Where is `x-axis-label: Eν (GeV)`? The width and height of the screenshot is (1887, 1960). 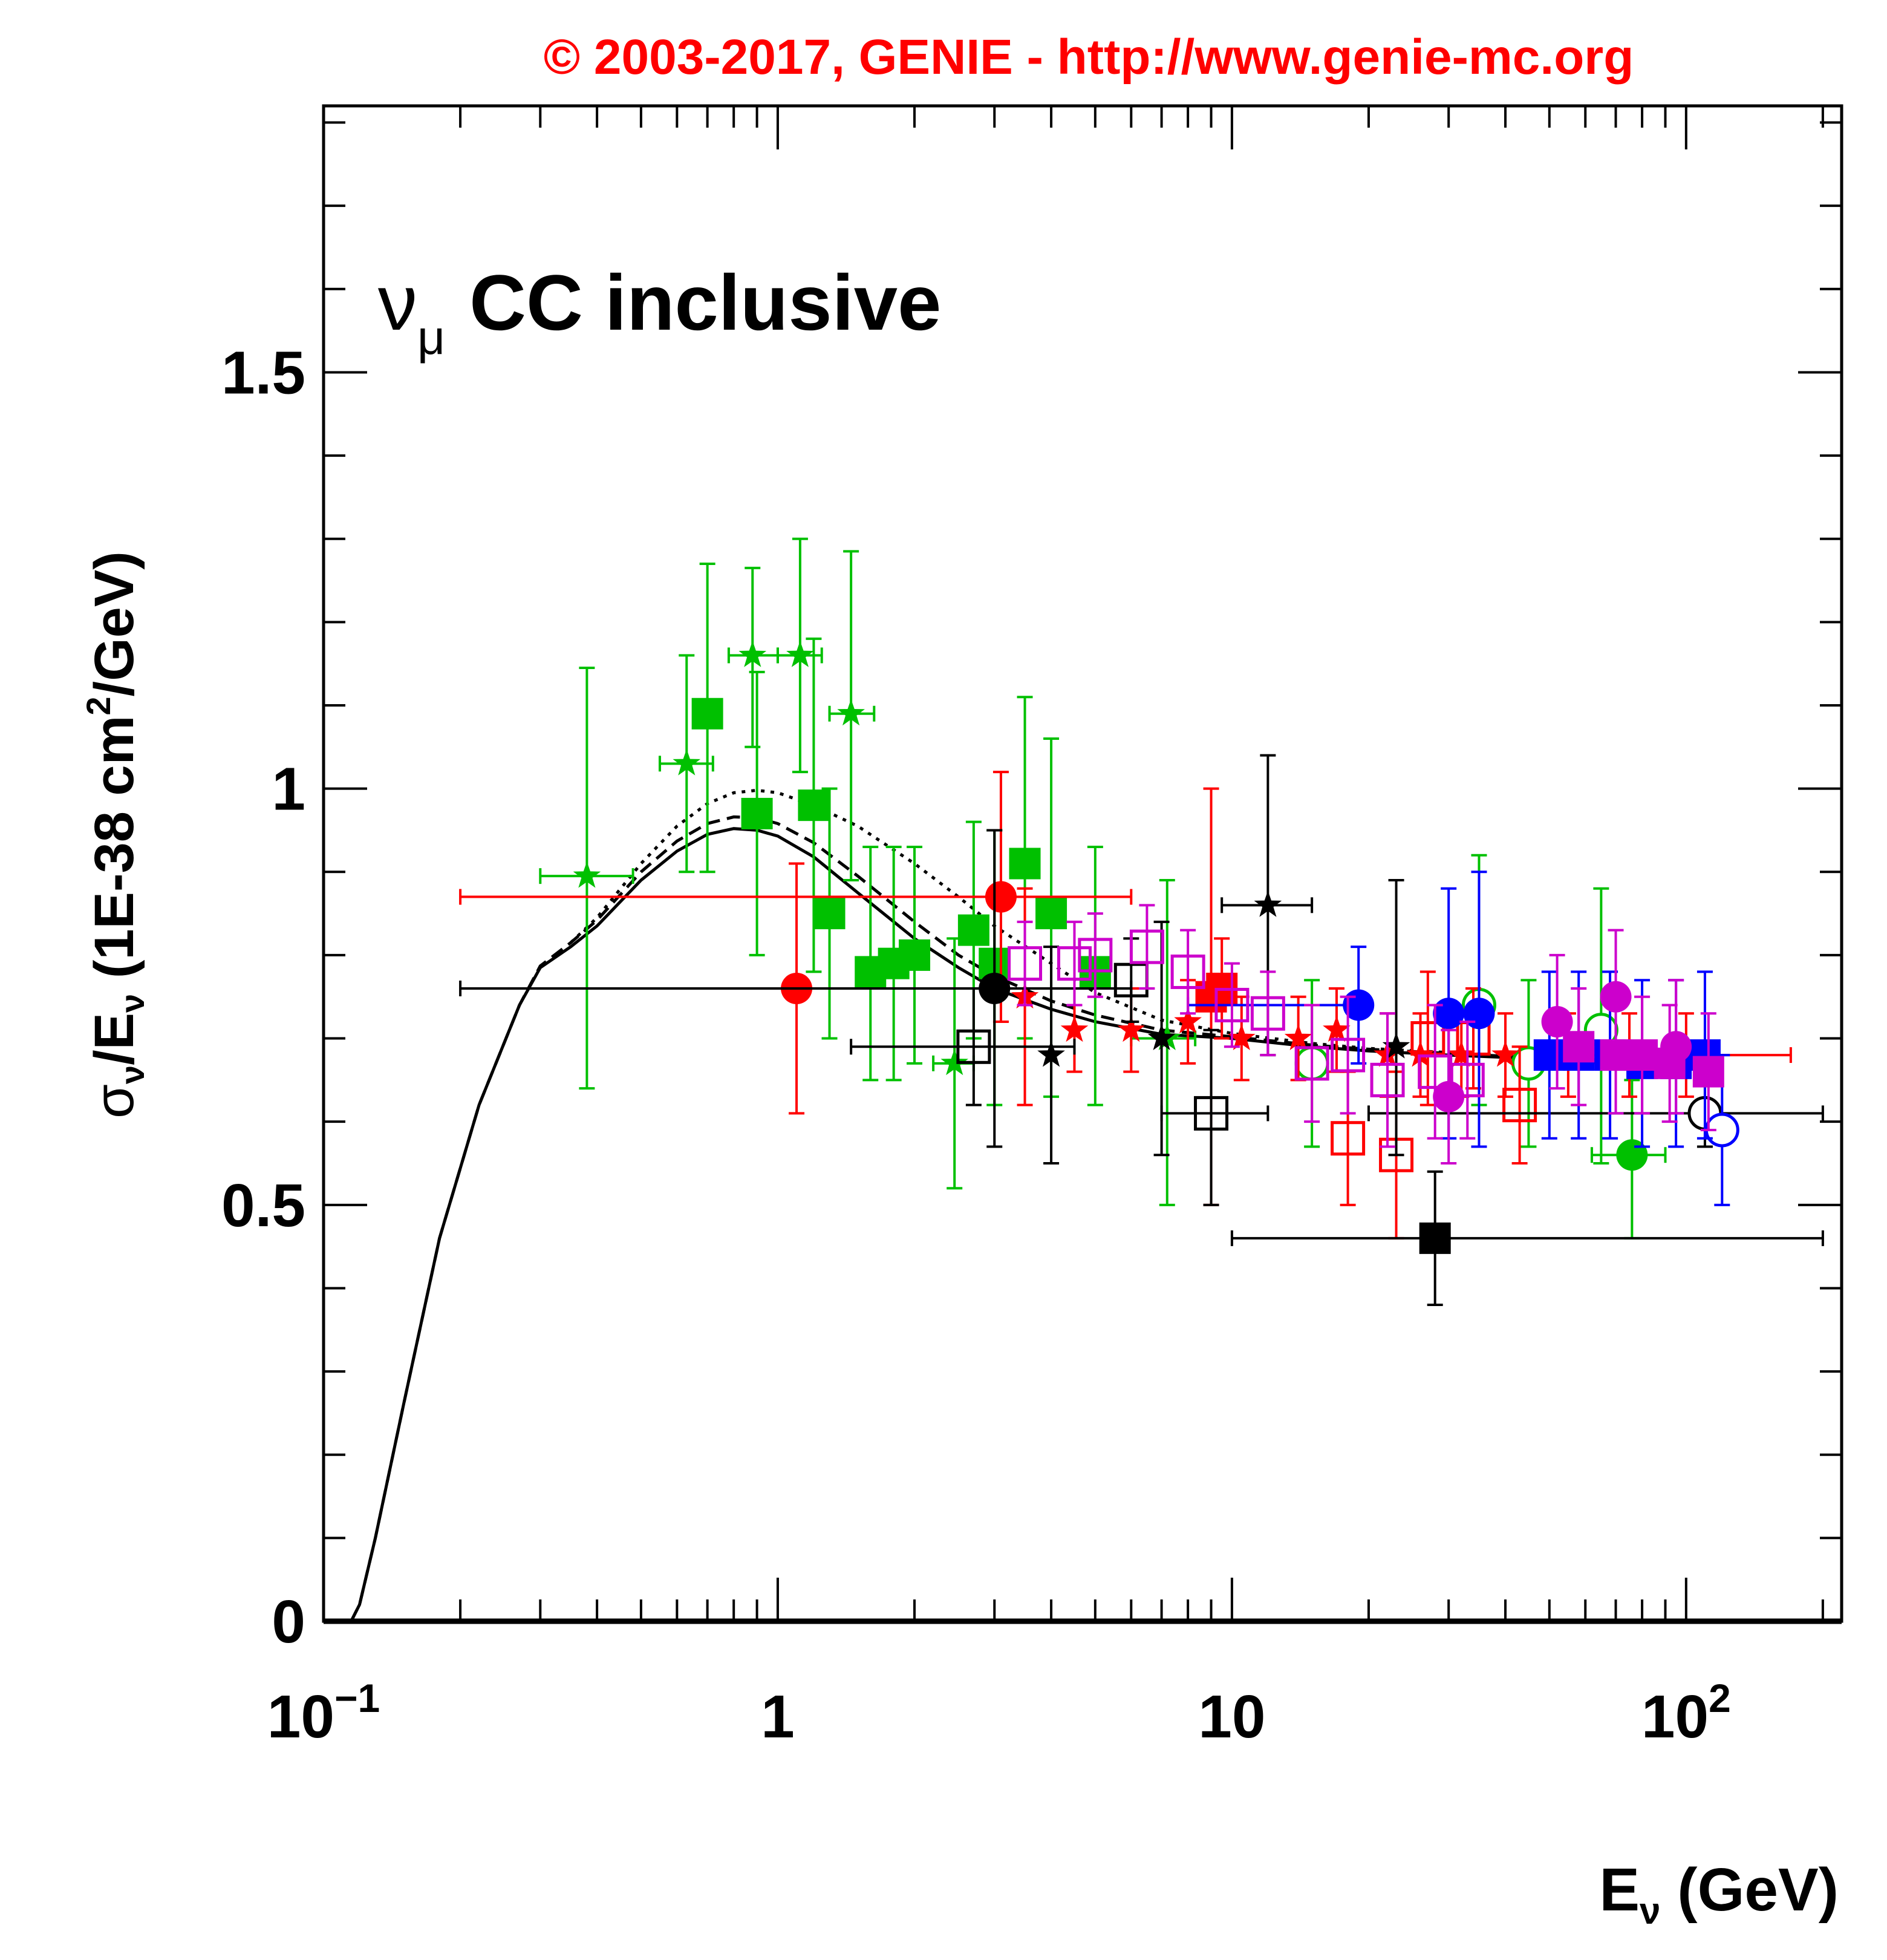 x-axis-label: Eν (GeV) is located at coordinates (1719, 1894).